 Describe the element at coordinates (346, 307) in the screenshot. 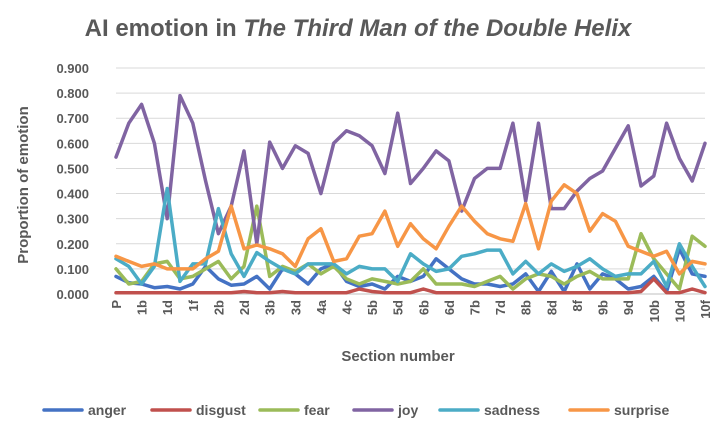

I see `x-tick-label: 4c` at that location.